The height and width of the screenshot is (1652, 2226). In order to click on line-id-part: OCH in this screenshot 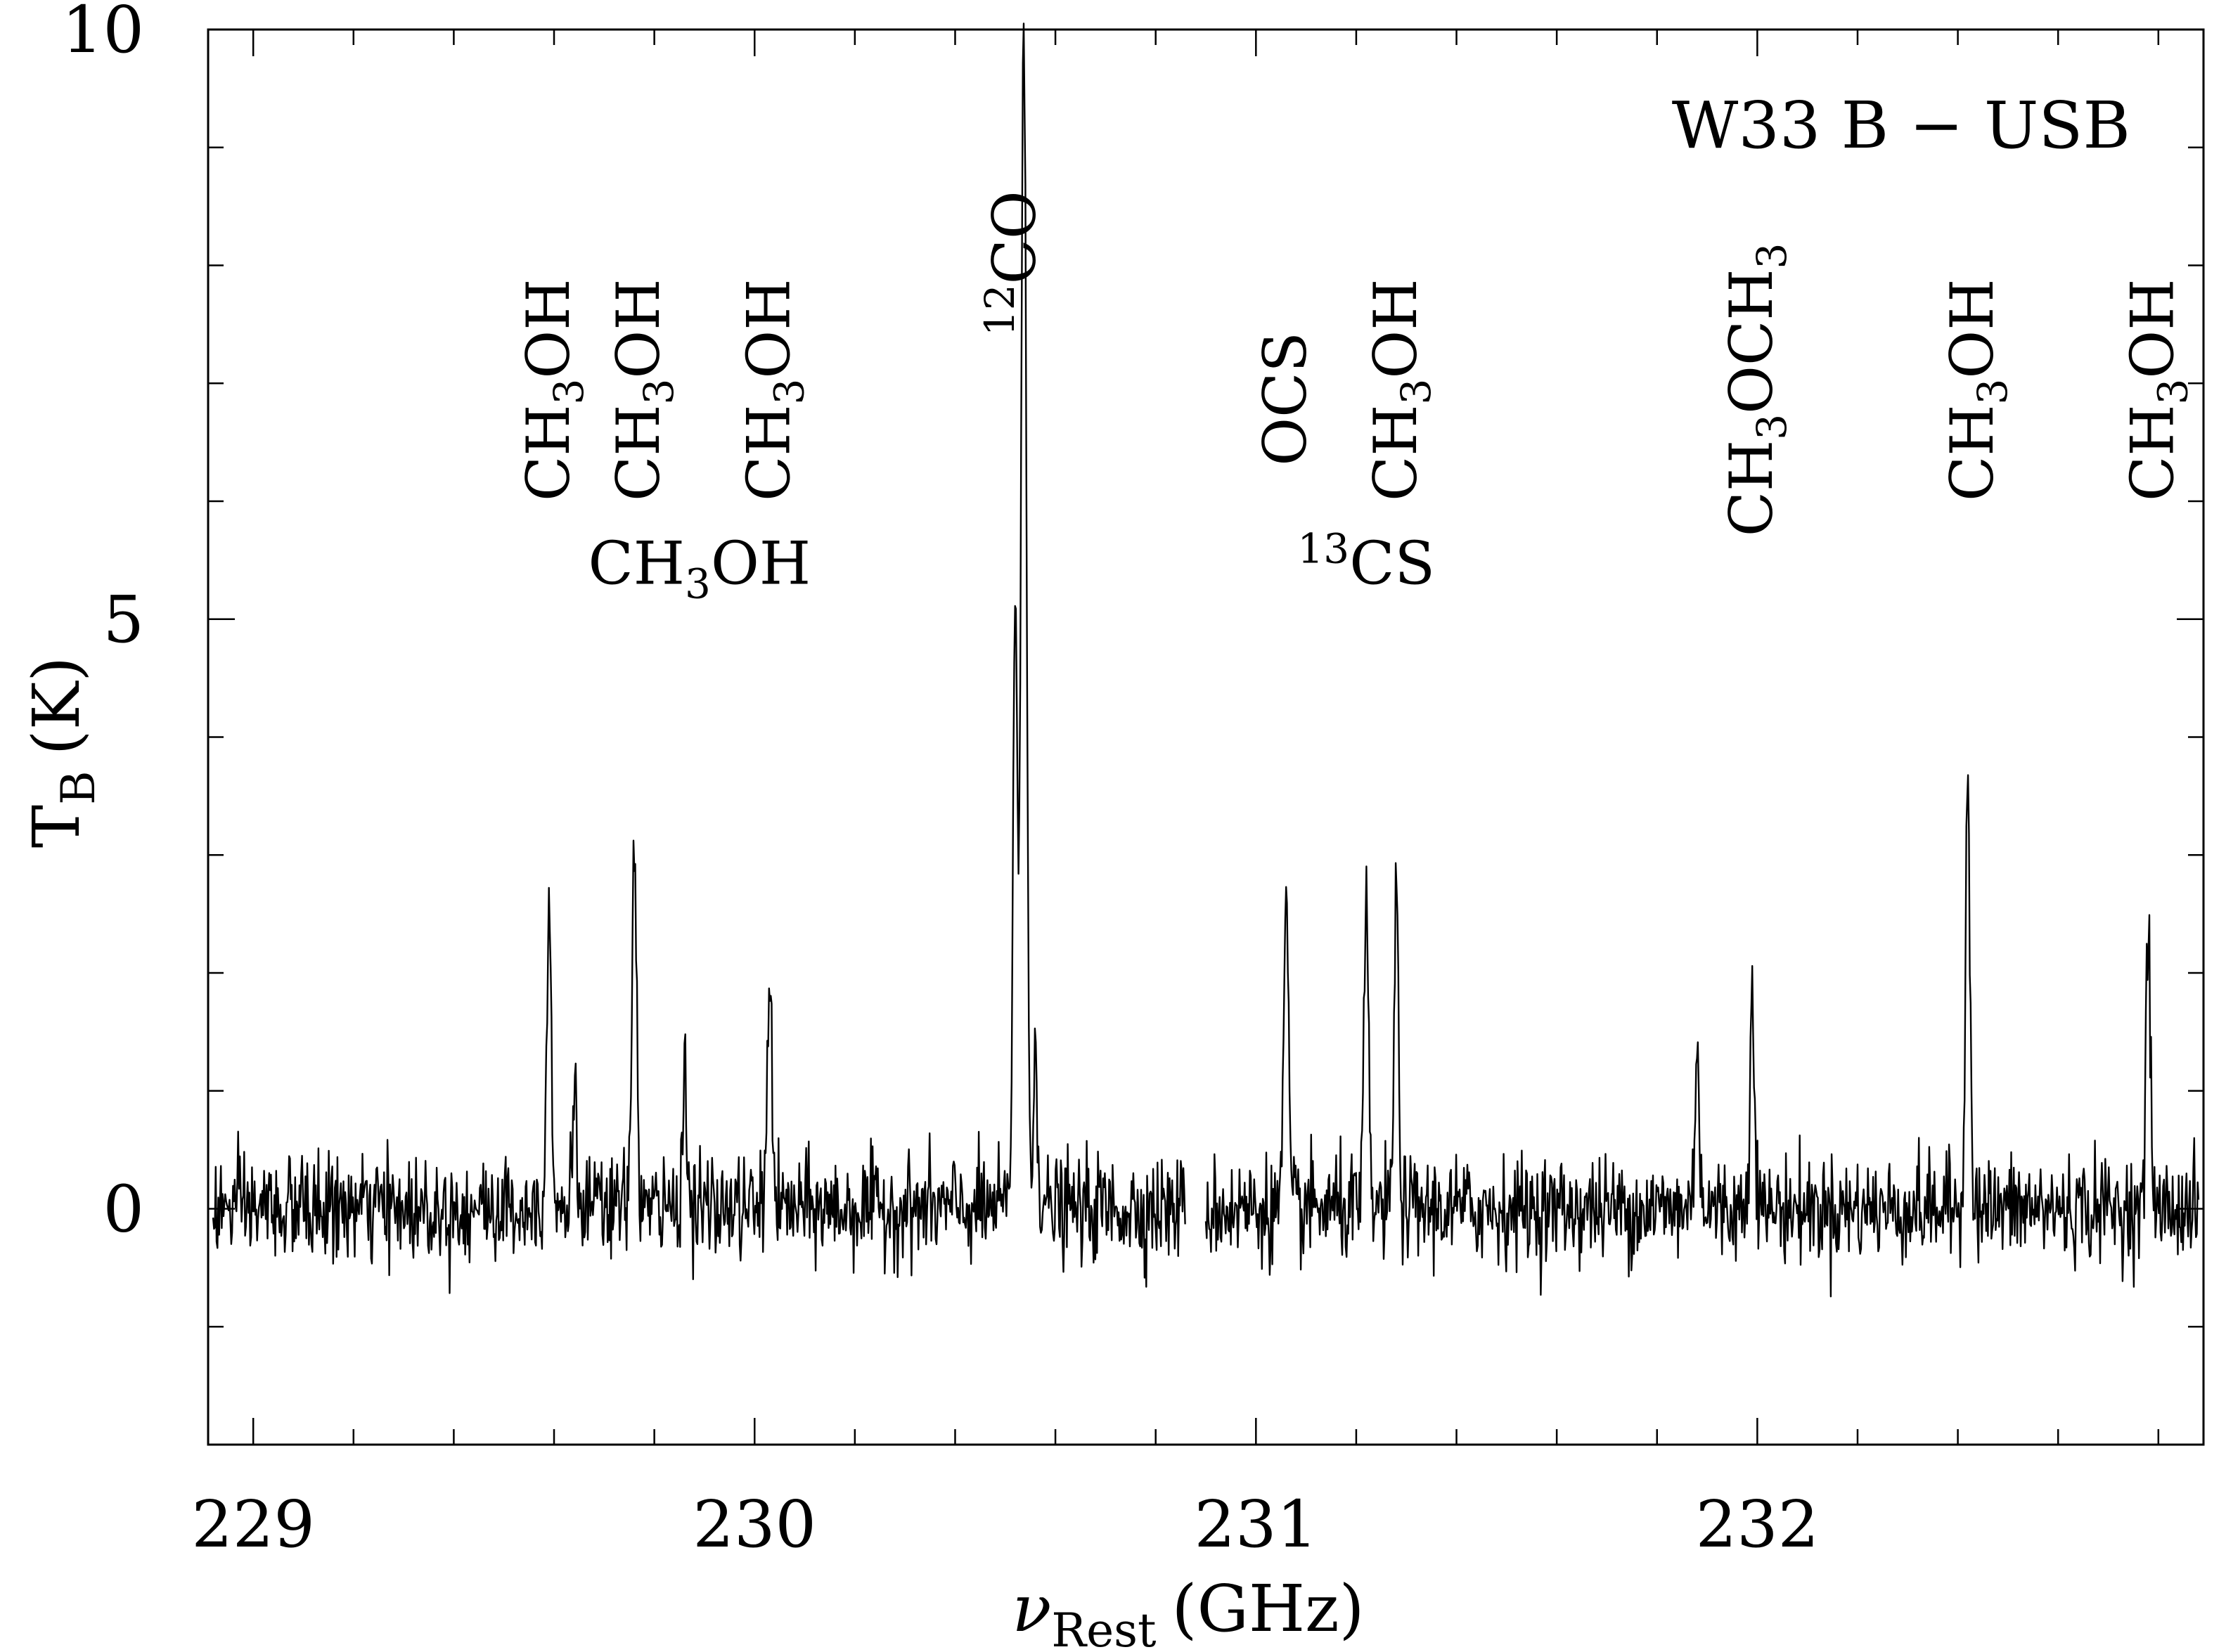, I will do `click(1751, 341)`.